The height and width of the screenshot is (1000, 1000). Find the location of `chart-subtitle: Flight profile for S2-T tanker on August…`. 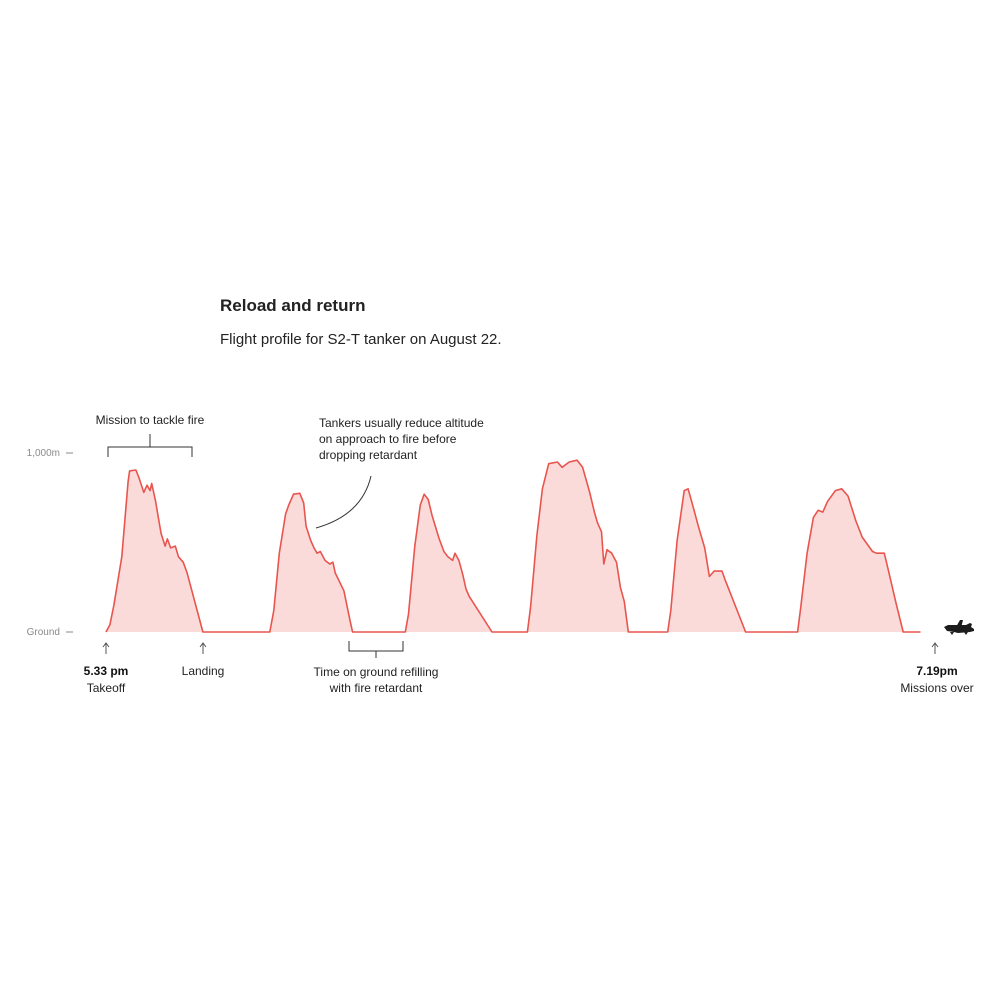

chart-subtitle: Flight profile for S2-T tanker on August… is located at coordinates (361, 339).